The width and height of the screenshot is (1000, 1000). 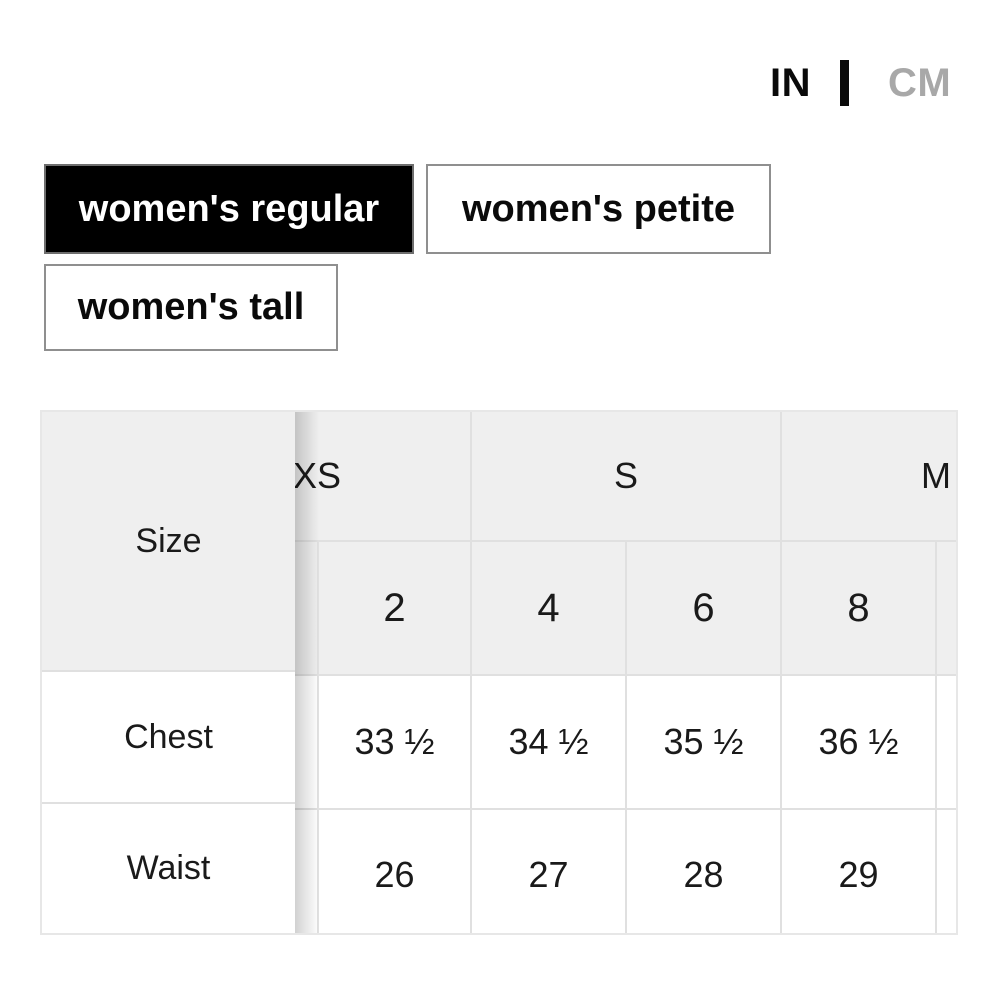 What do you see at coordinates (868, 477) in the screenshot?
I see `group-header-m: M` at bounding box center [868, 477].